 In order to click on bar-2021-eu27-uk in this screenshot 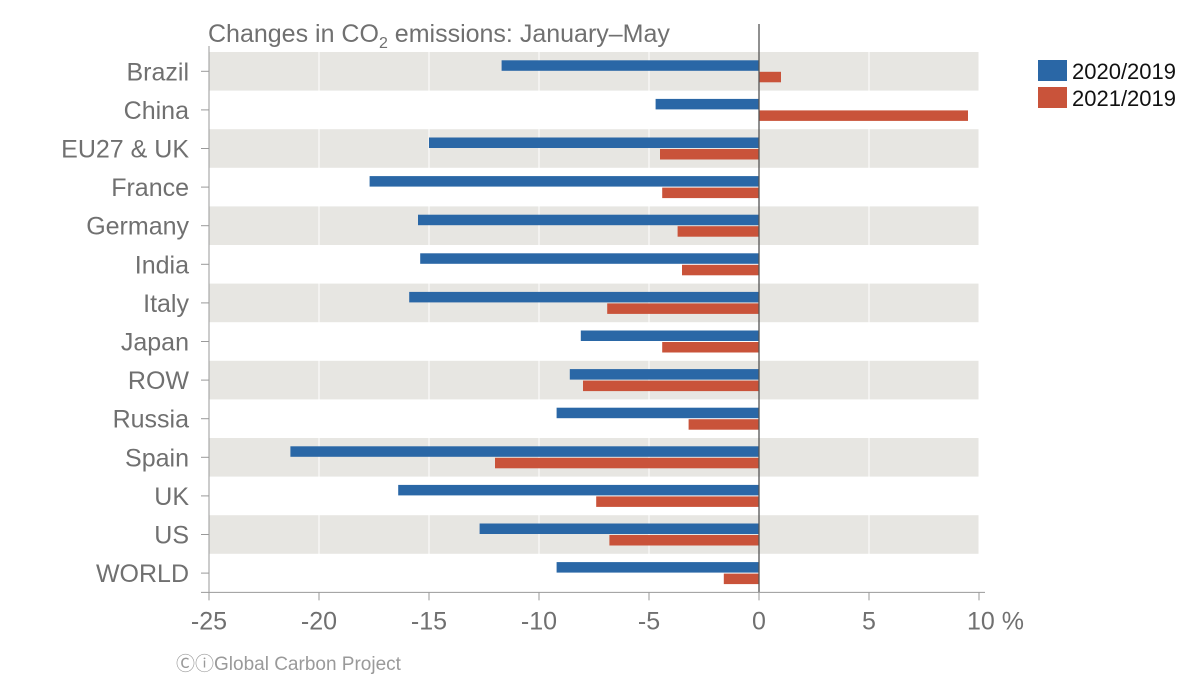, I will do `click(709, 154)`.